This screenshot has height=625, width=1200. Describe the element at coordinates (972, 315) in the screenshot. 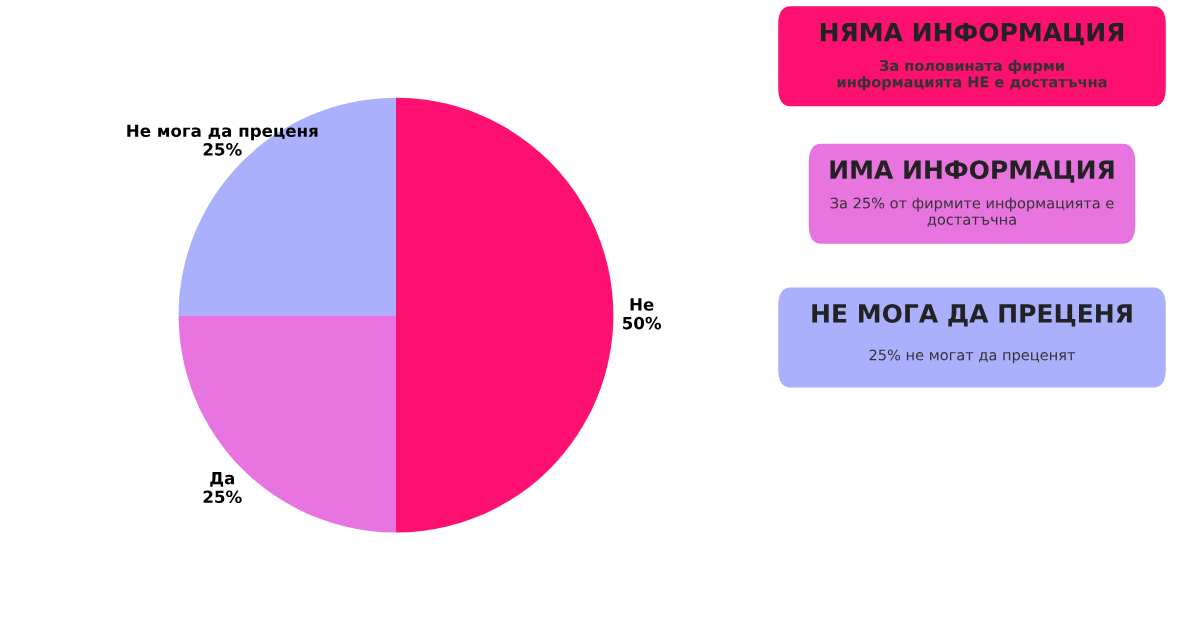

I see `text: НЕ МОГА ДА ПРЕЦЕНЯ` at that location.